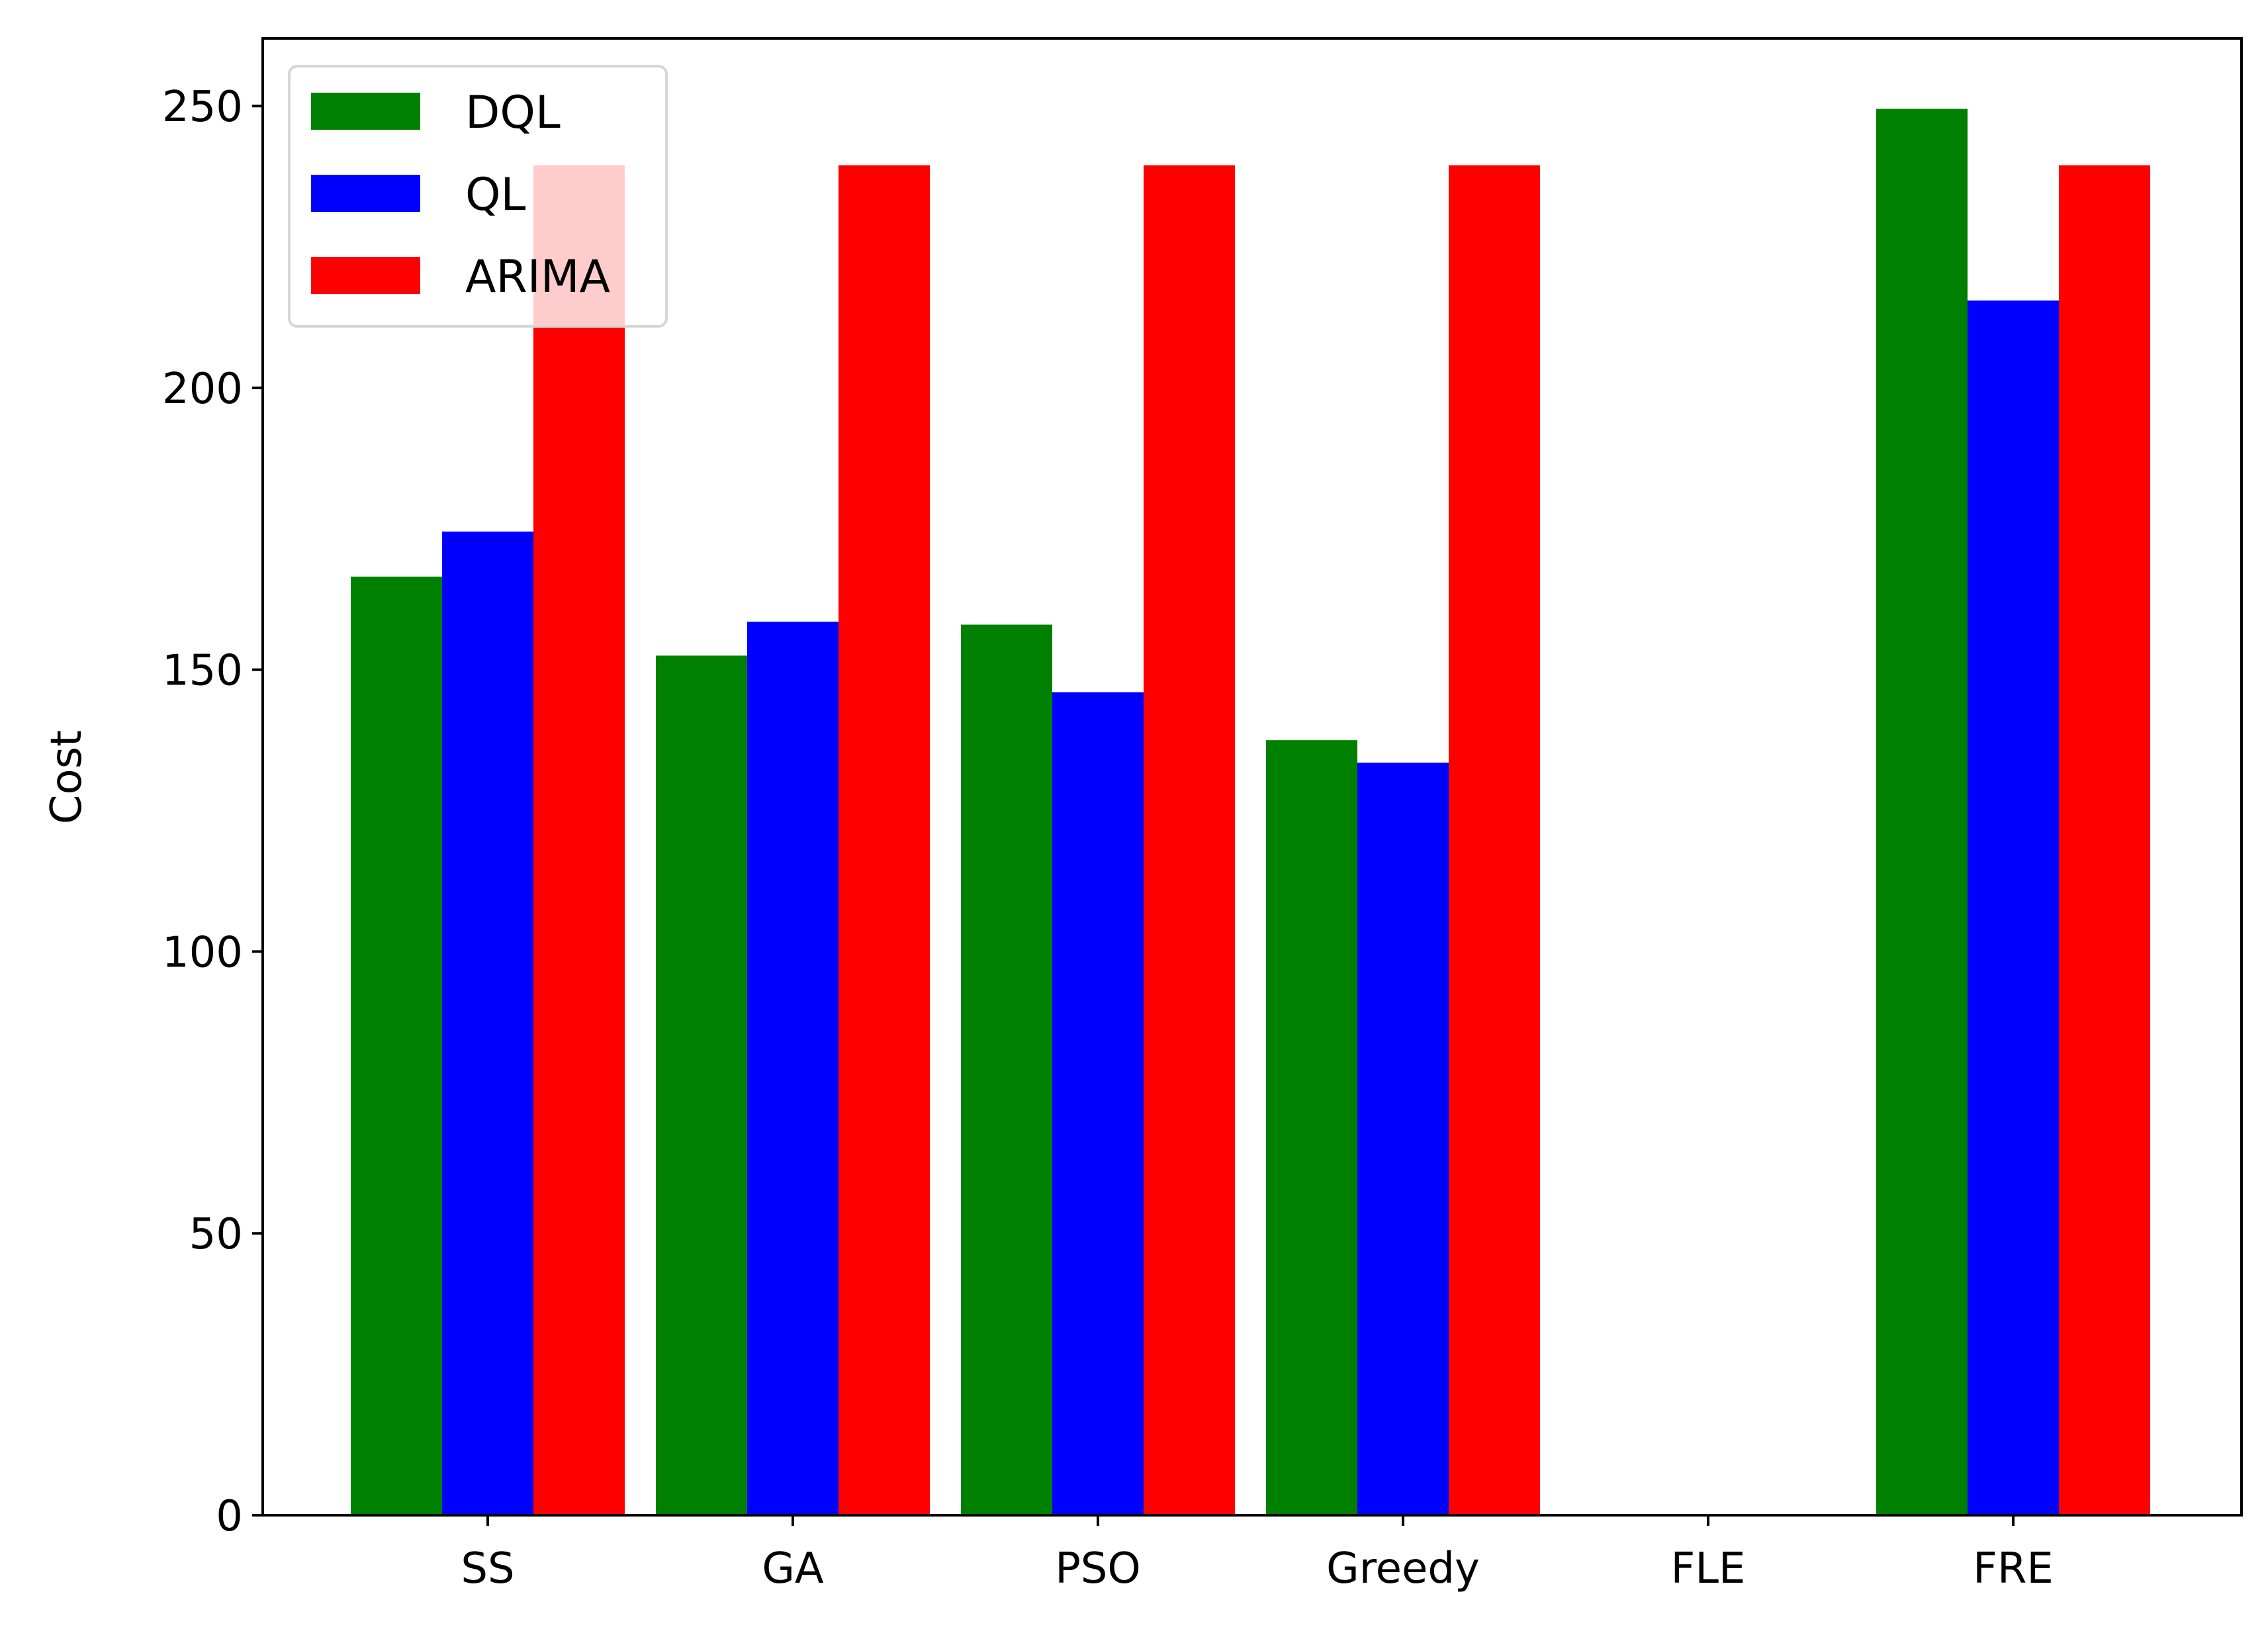 Image resolution: width=2268 pixels, height=1639 pixels. I want to click on legend-swatch-ql, so click(365, 193).